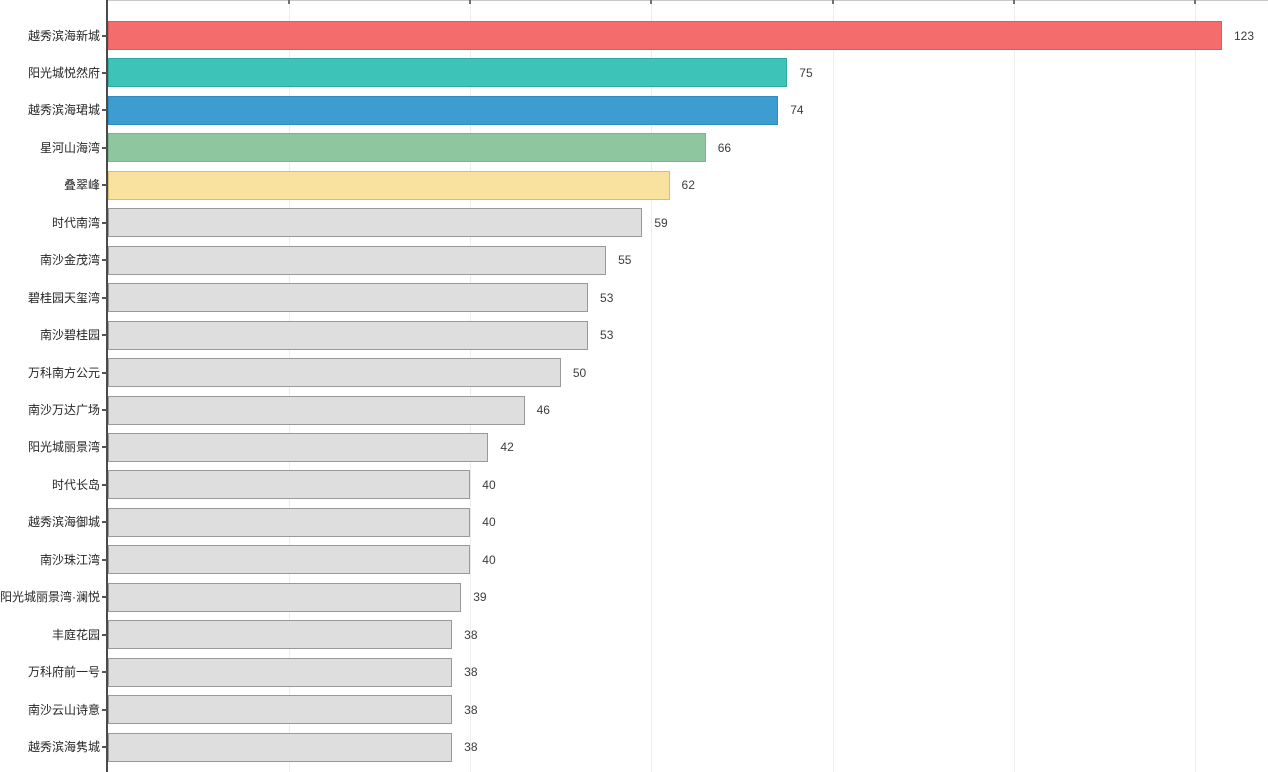  I want to click on category-label: 时代长岛, so click(75, 484).